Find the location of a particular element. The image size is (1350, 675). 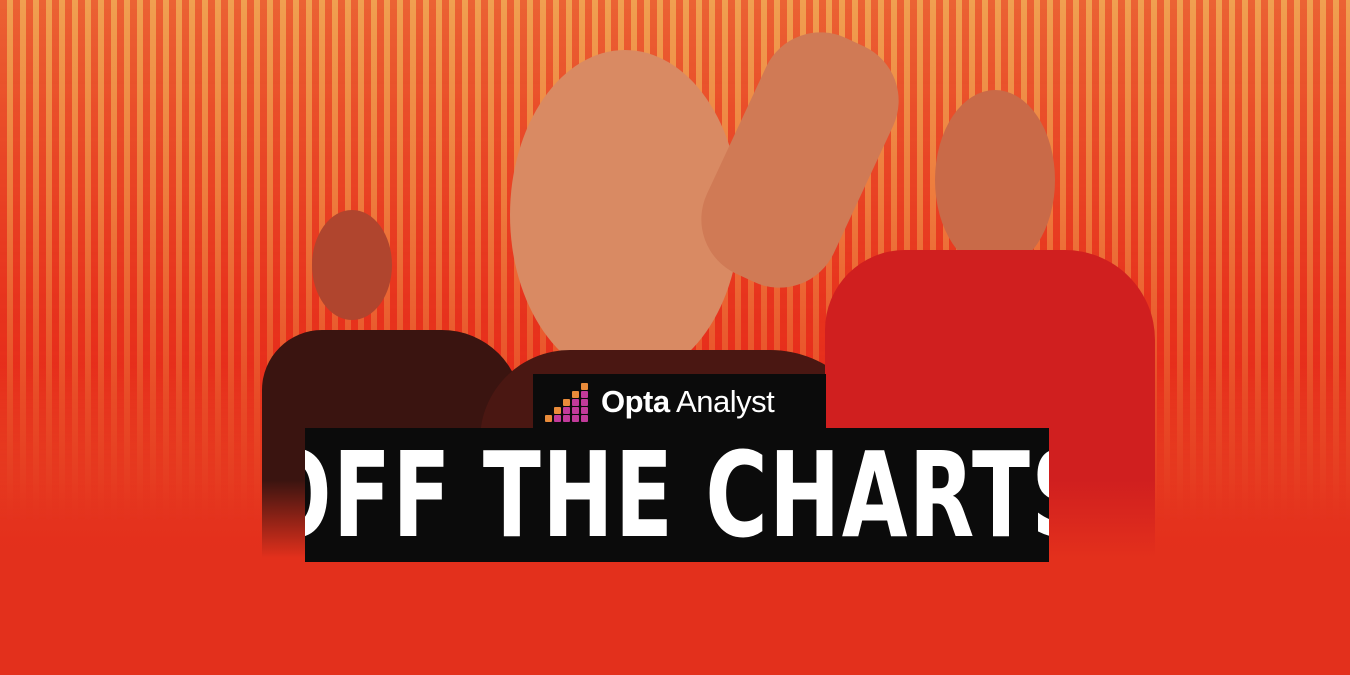

brand-name-light: Analyst is located at coordinates (725, 401).